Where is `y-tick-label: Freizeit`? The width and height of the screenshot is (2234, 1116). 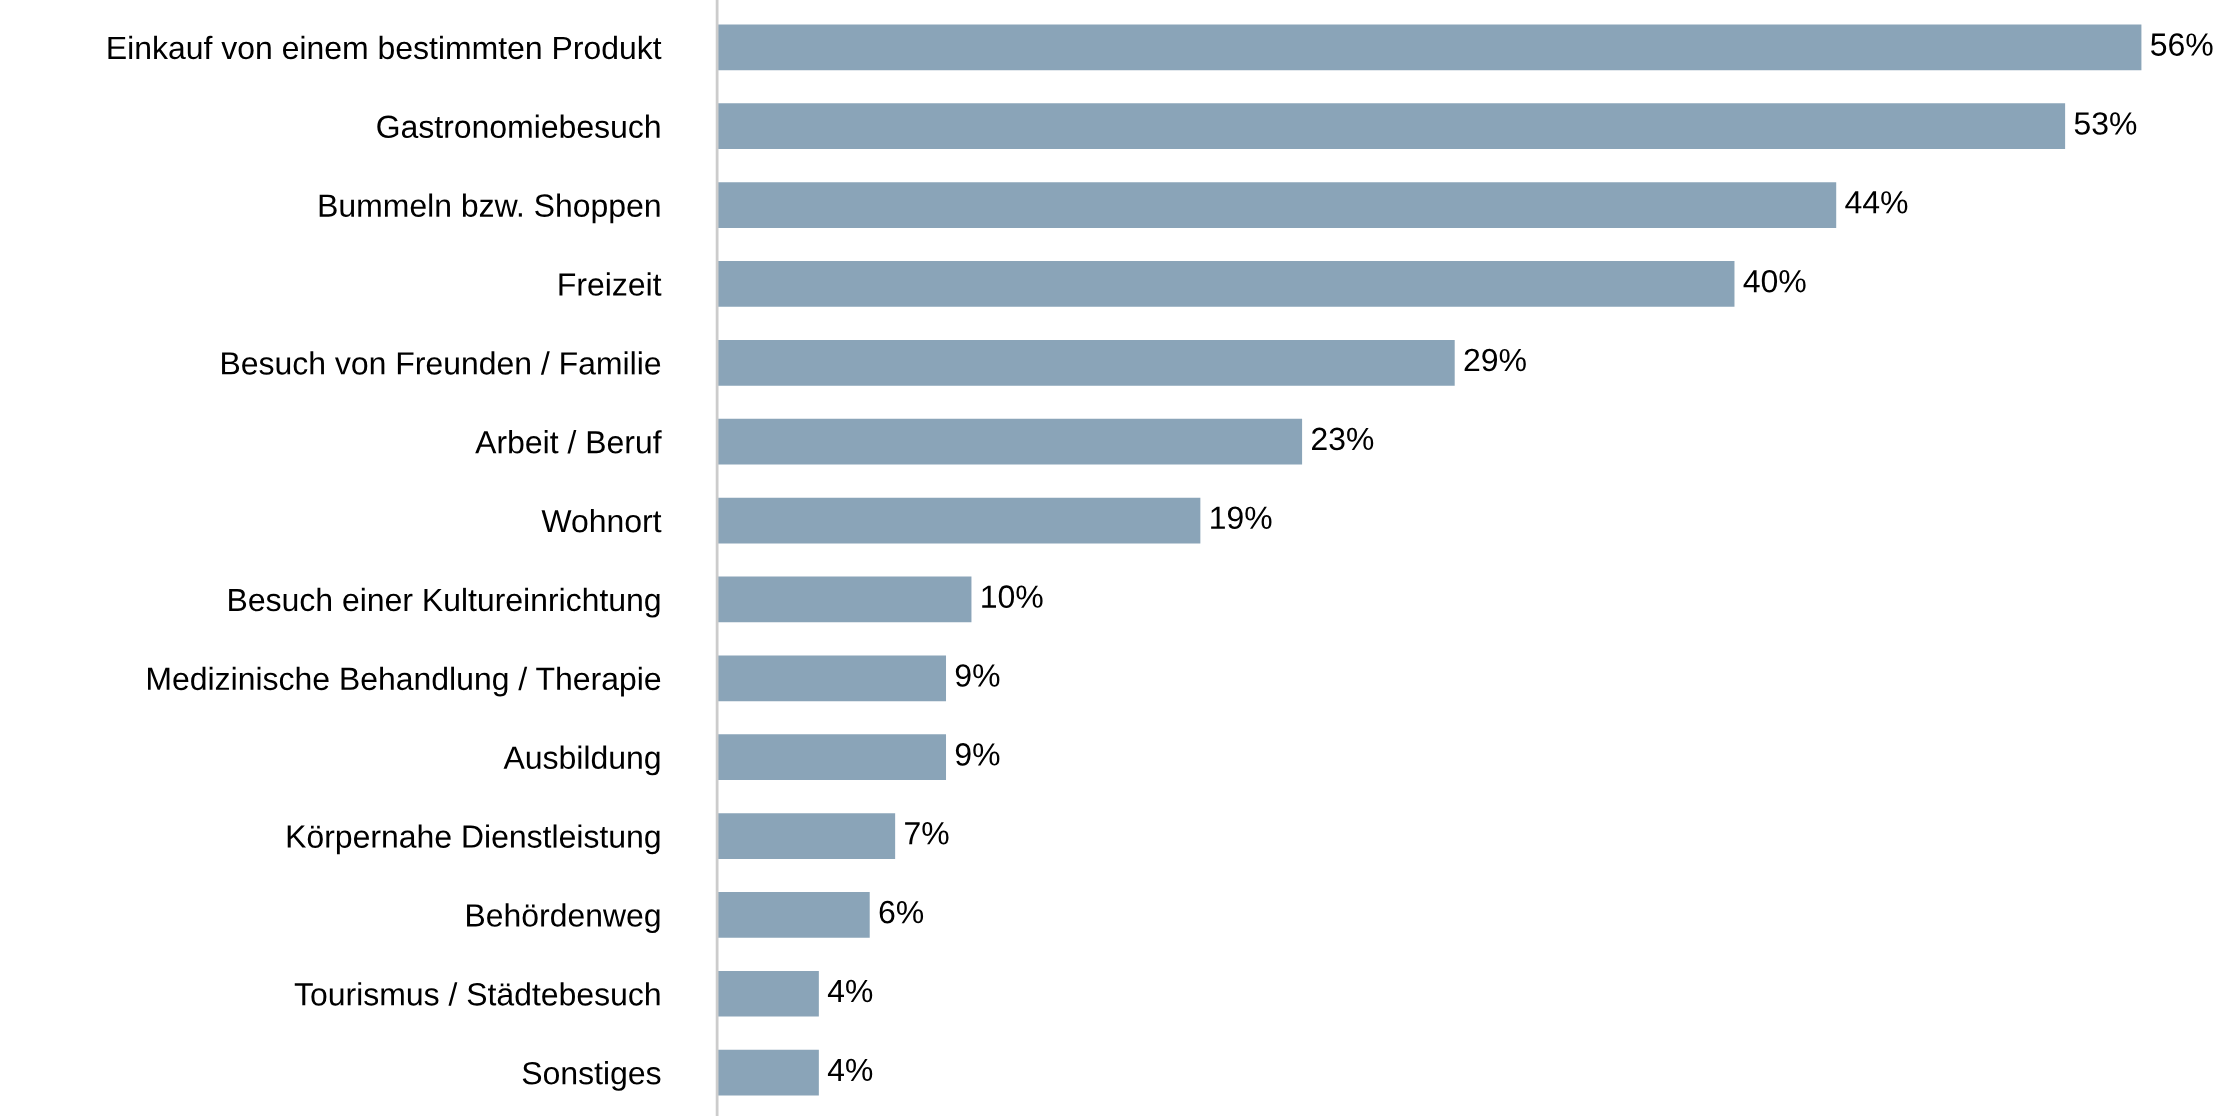 y-tick-label: Freizeit is located at coordinates (610, 284).